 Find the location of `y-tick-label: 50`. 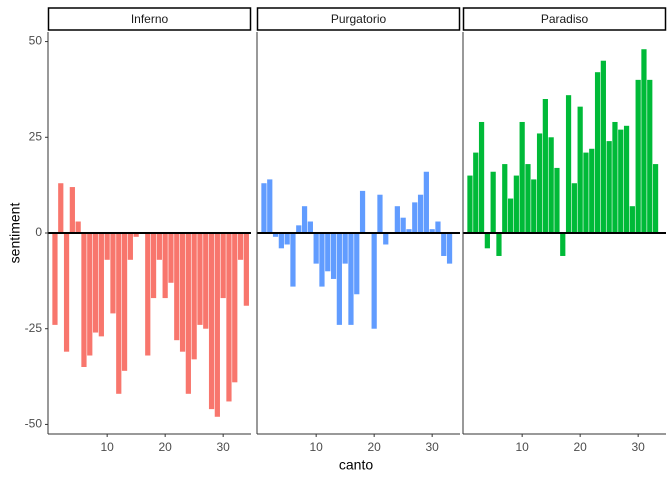

y-tick-label: 50 is located at coordinates (36, 41).